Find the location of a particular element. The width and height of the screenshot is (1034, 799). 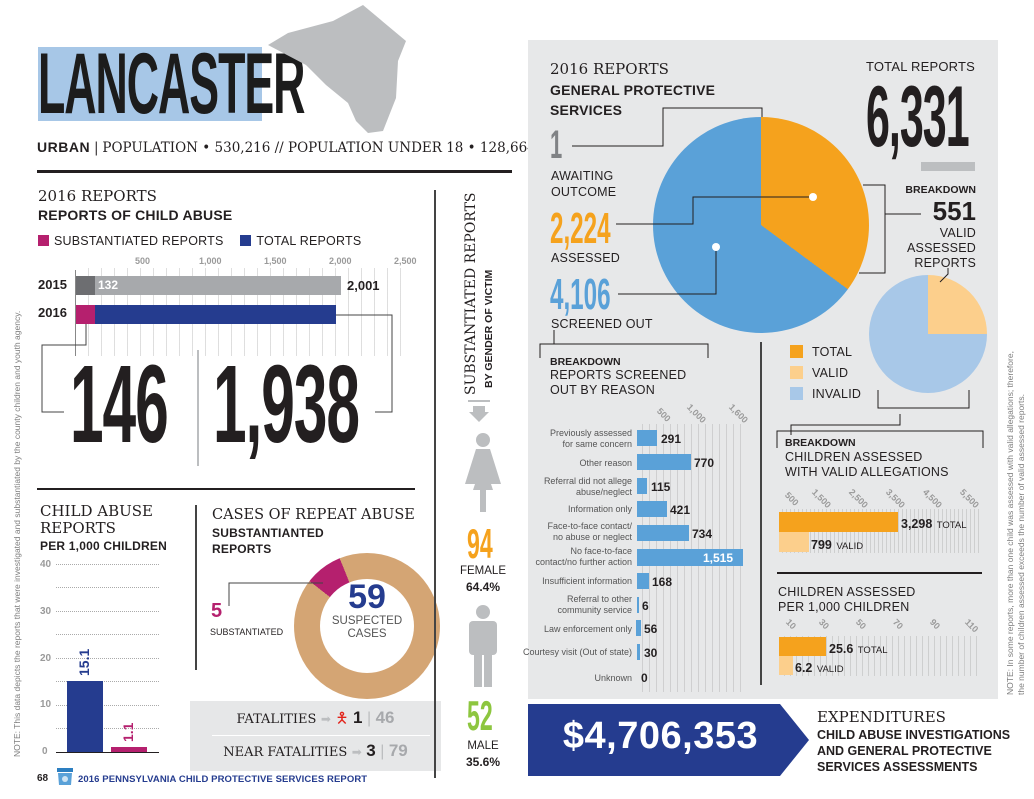

female-icon is located at coordinates (483, 472).